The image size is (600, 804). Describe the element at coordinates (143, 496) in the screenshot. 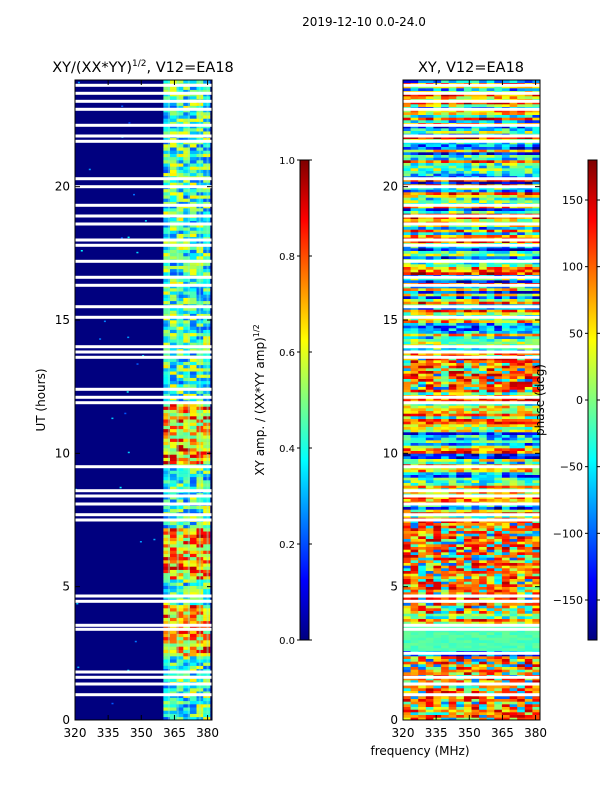

I see `amp-blank-row` at that location.